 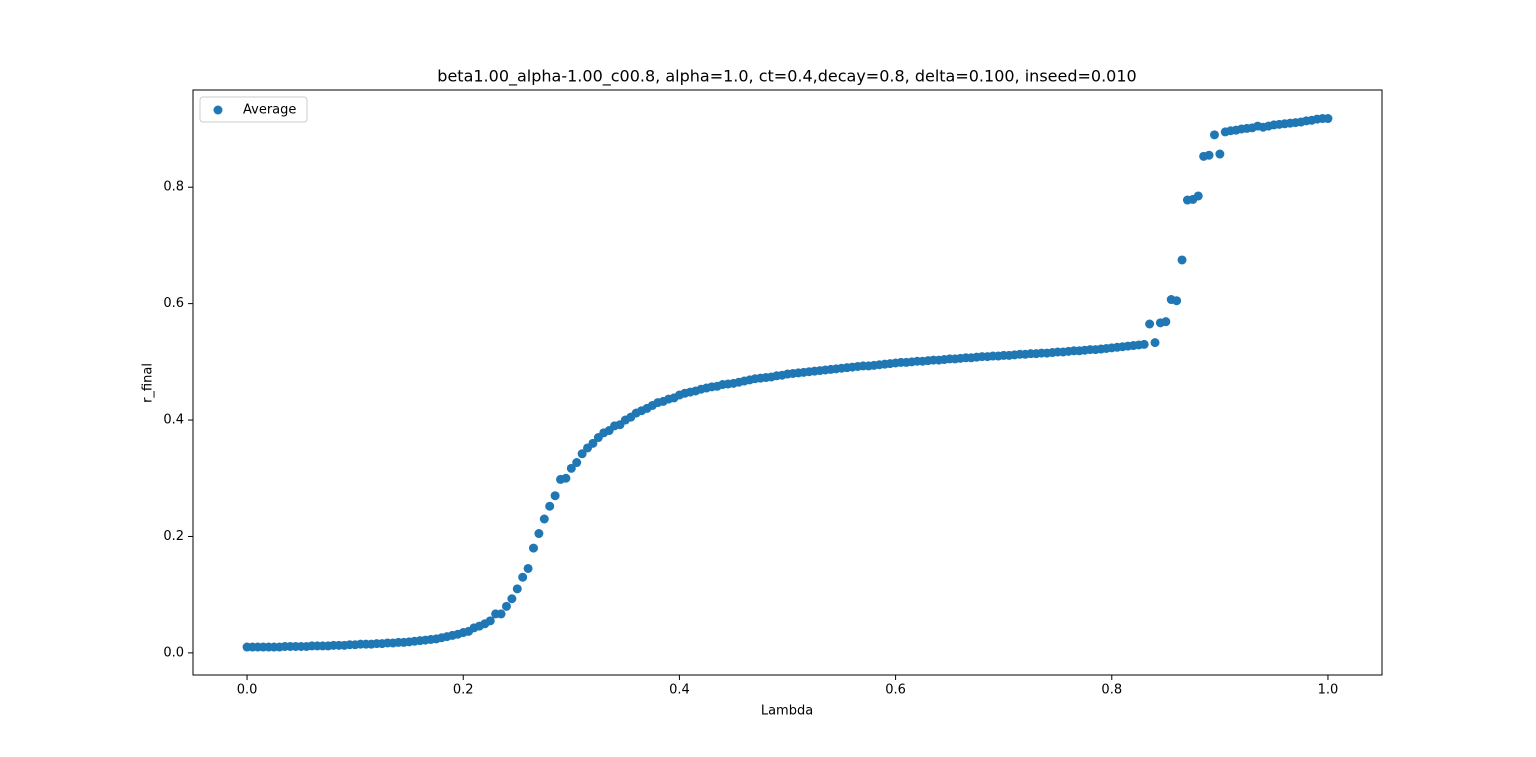 What do you see at coordinates (463, 690) in the screenshot?
I see `x-tick-label: 0.2` at bounding box center [463, 690].